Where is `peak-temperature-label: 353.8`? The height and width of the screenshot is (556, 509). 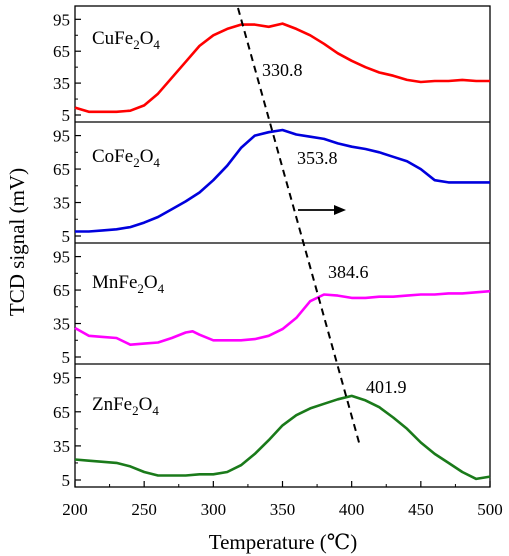
peak-temperature-label: 353.8 is located at coordinates (317, 158).